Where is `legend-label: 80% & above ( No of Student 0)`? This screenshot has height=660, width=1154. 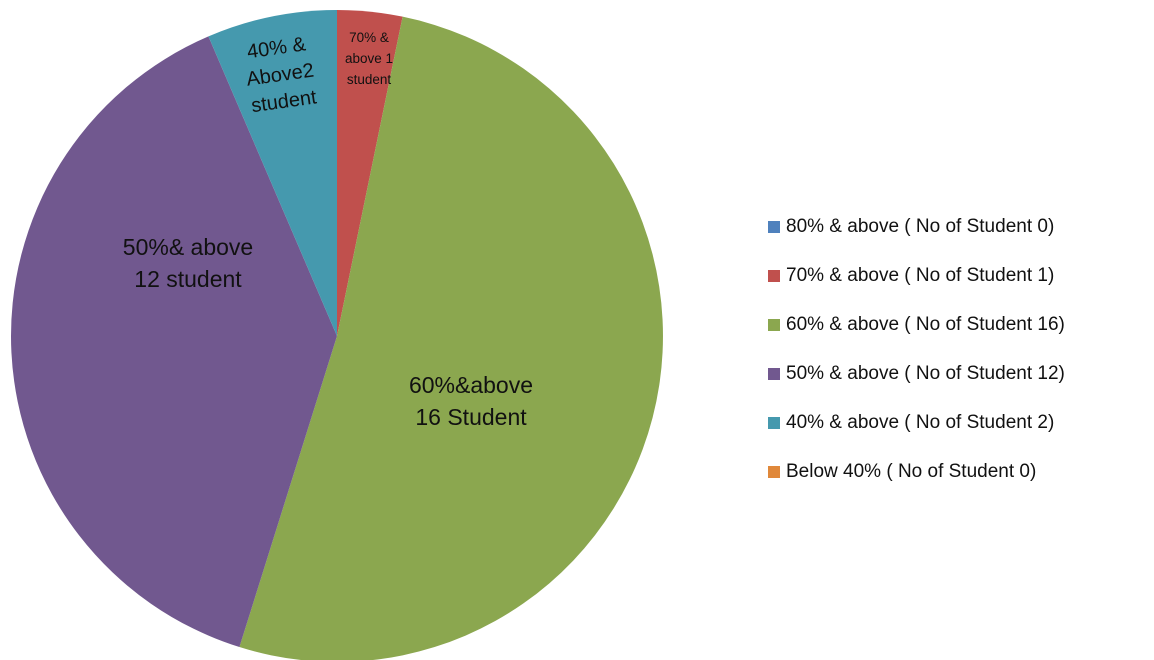
legend-label: 80% & above ( No of Student 0) is located at coordinates (920, 226).